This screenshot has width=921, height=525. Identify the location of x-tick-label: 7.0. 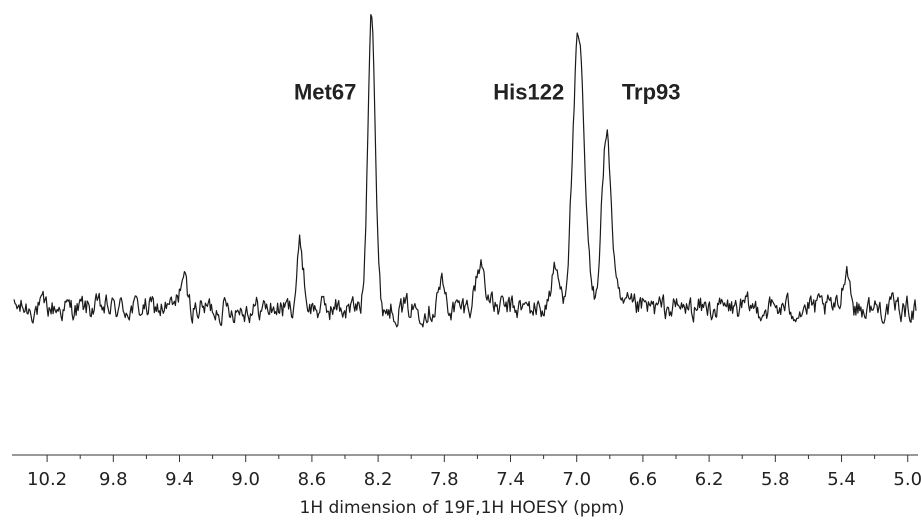
(576, 479).